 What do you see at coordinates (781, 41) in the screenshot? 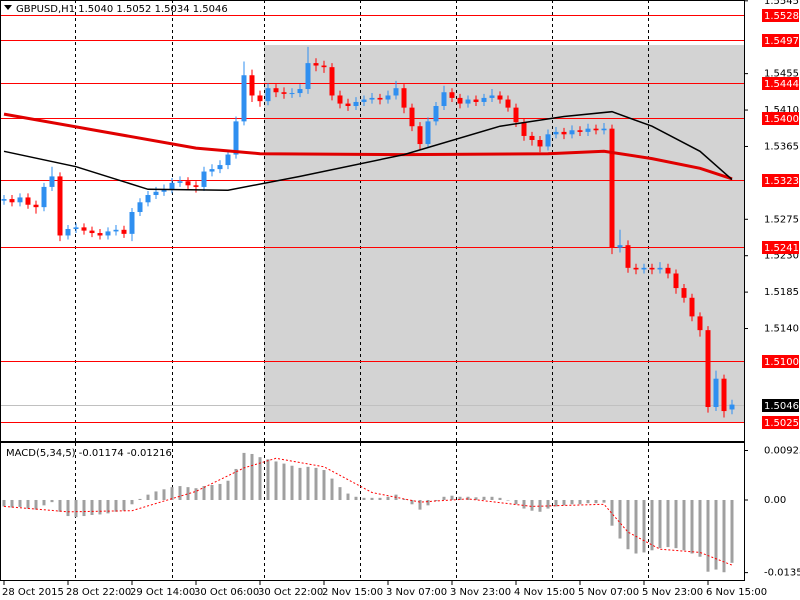
I see `level-label: 1.5497` at bounding box center [781, 41].